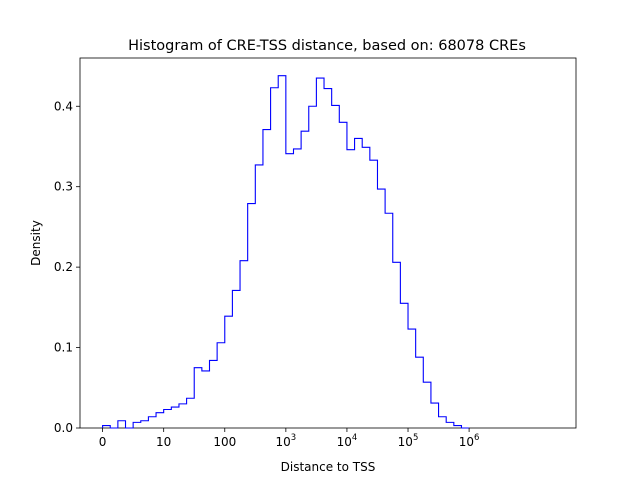  I want to click on y-tick-label: 0.3, so click(63, 187).